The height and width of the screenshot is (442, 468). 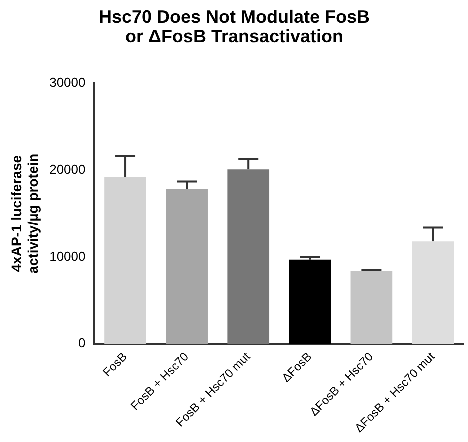 I want to click on y-tick-label: 30000, so click(x=68, y=82).